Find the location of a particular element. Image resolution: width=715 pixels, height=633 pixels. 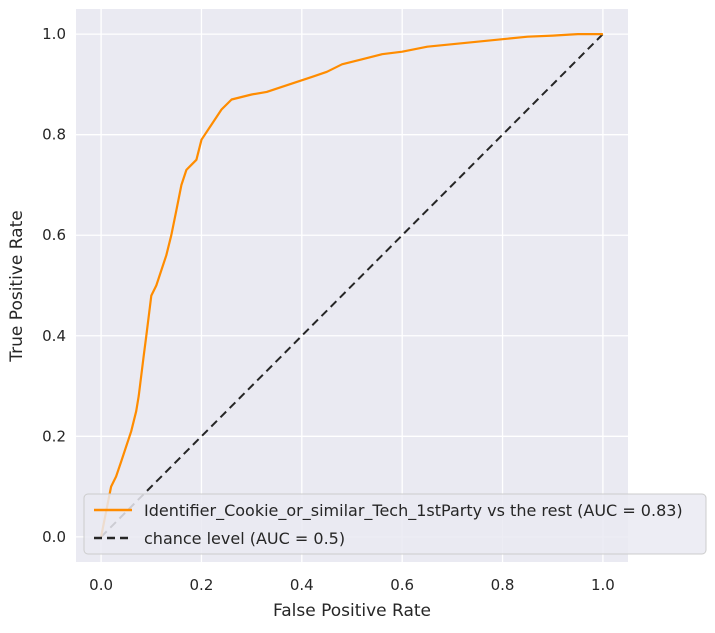

x-tick-label: 0.0 is located at coordinates (101, 585).